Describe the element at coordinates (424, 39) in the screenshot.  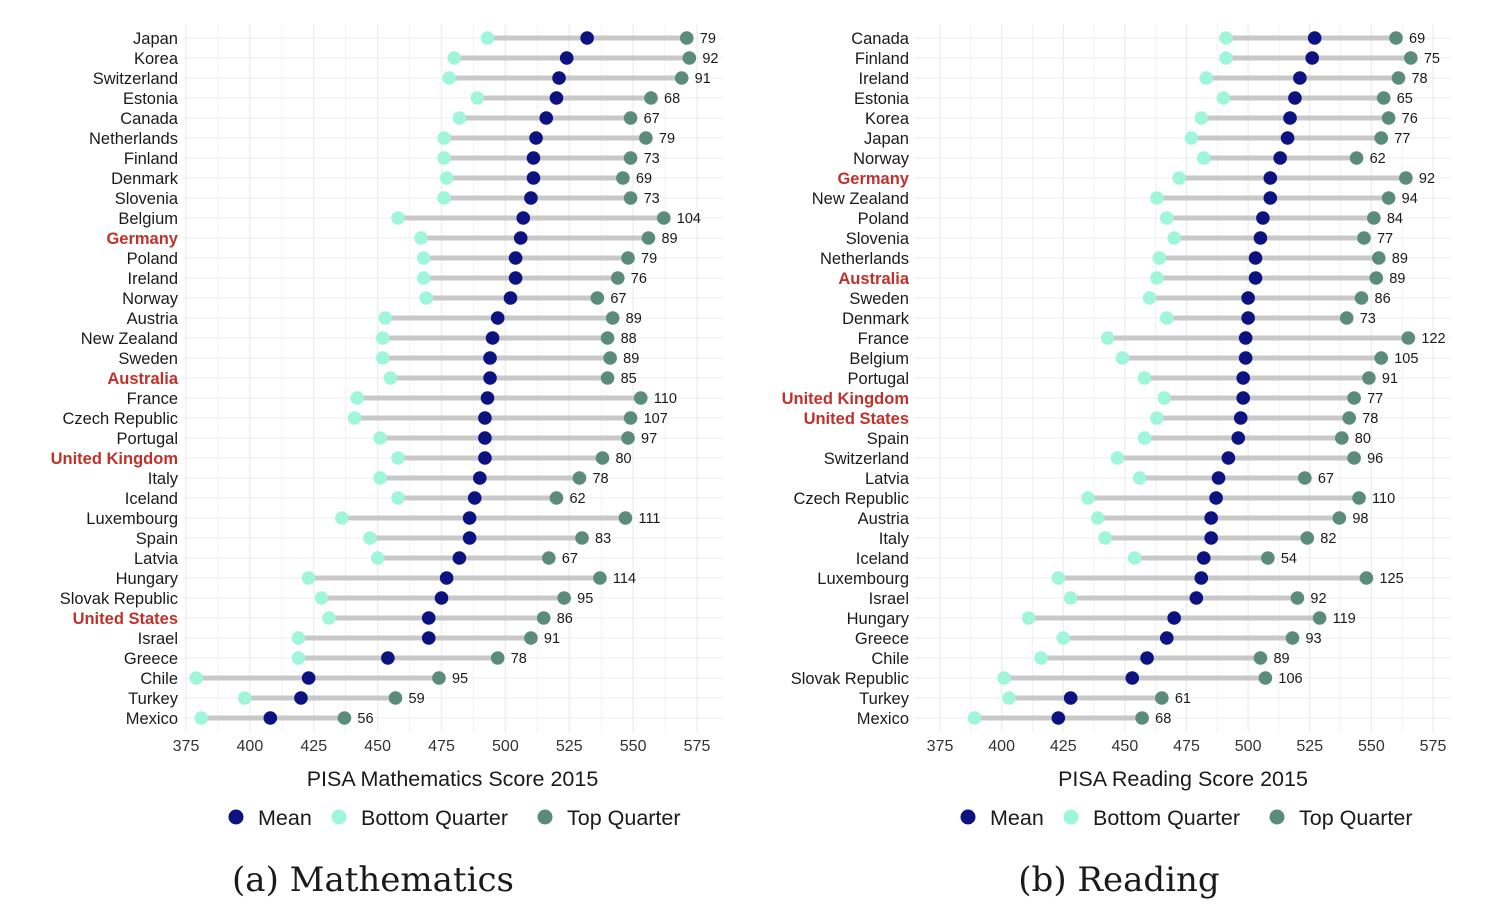
I see `country-row: Japan 79` at that location.